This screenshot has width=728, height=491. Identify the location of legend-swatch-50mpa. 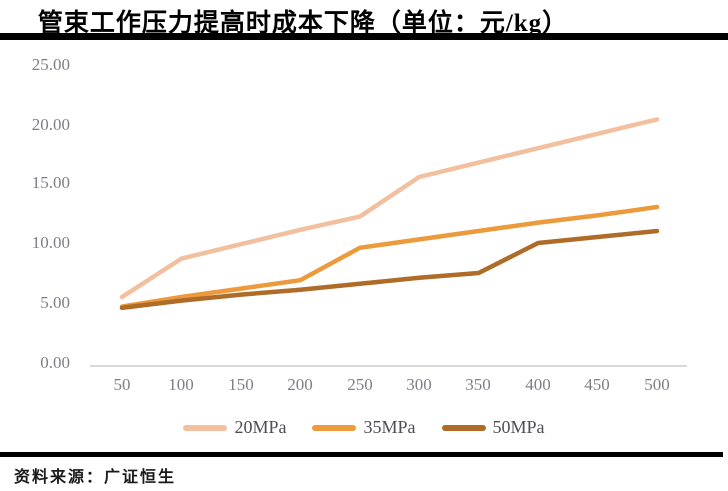
(463, 427).